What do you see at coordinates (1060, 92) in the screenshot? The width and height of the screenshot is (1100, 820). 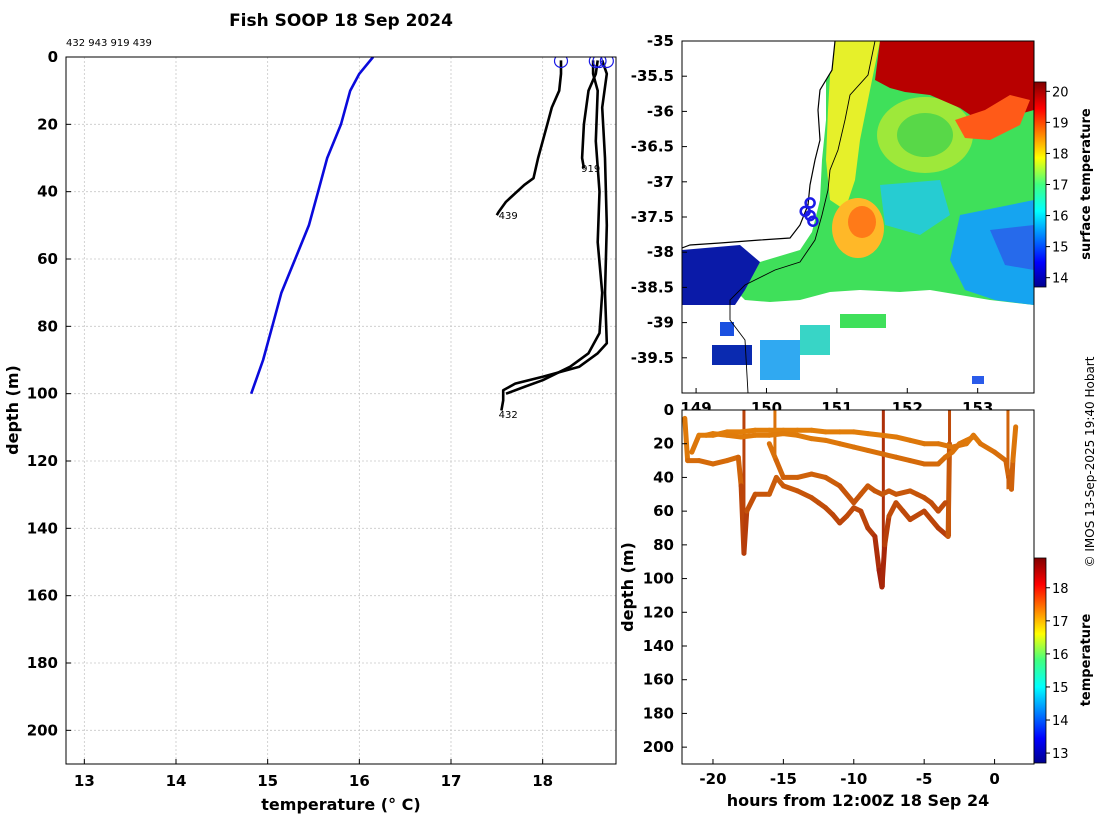 I see `sst-colorbar-tick-label: 20` at bounding box center [1060, 92].